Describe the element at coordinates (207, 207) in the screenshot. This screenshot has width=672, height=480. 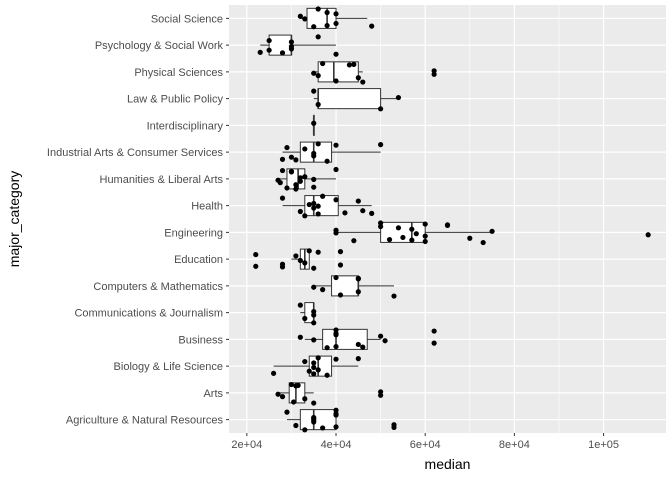
I see `y-tick-label: Health` at that location.